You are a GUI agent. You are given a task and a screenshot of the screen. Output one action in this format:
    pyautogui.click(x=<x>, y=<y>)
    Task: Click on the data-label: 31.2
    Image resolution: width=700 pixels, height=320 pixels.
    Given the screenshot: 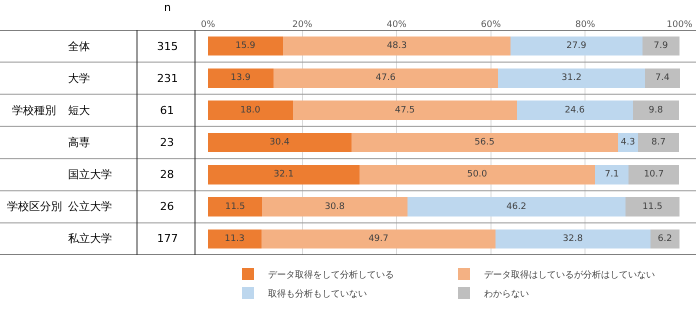 What is the action you would take?
    pyautogui.click(x=572, y=78)
    